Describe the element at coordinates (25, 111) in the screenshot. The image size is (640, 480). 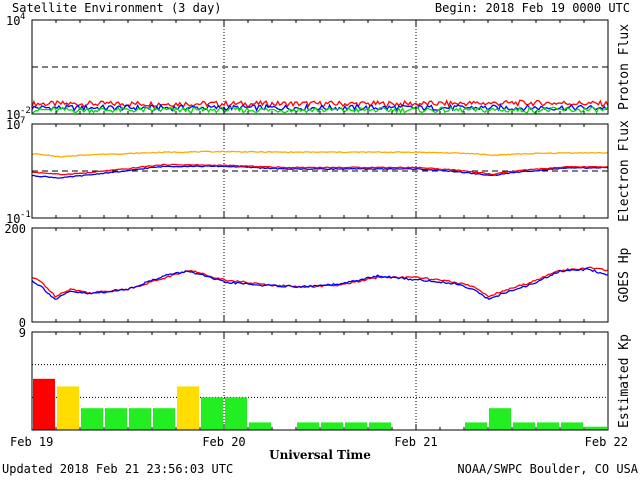
I see `y-tick-exponent: -2` at that location.